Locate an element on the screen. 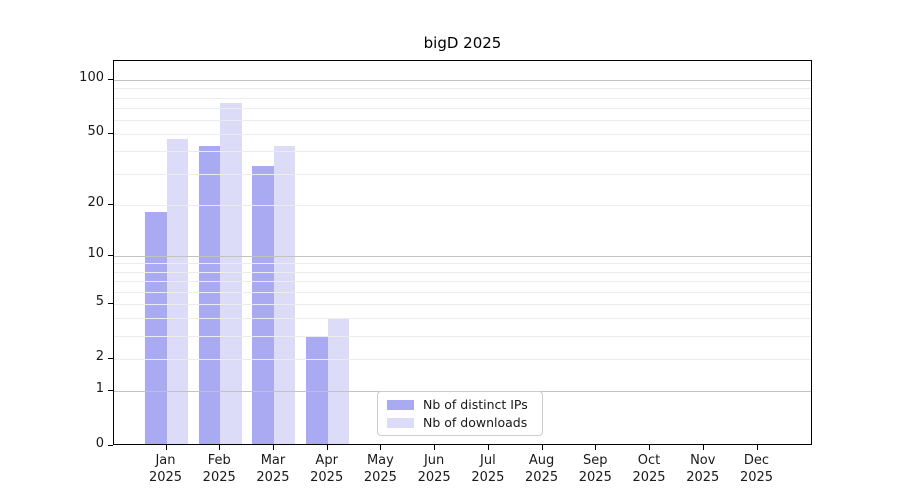  bar-ips-mar is located at coordinates (263, 305).